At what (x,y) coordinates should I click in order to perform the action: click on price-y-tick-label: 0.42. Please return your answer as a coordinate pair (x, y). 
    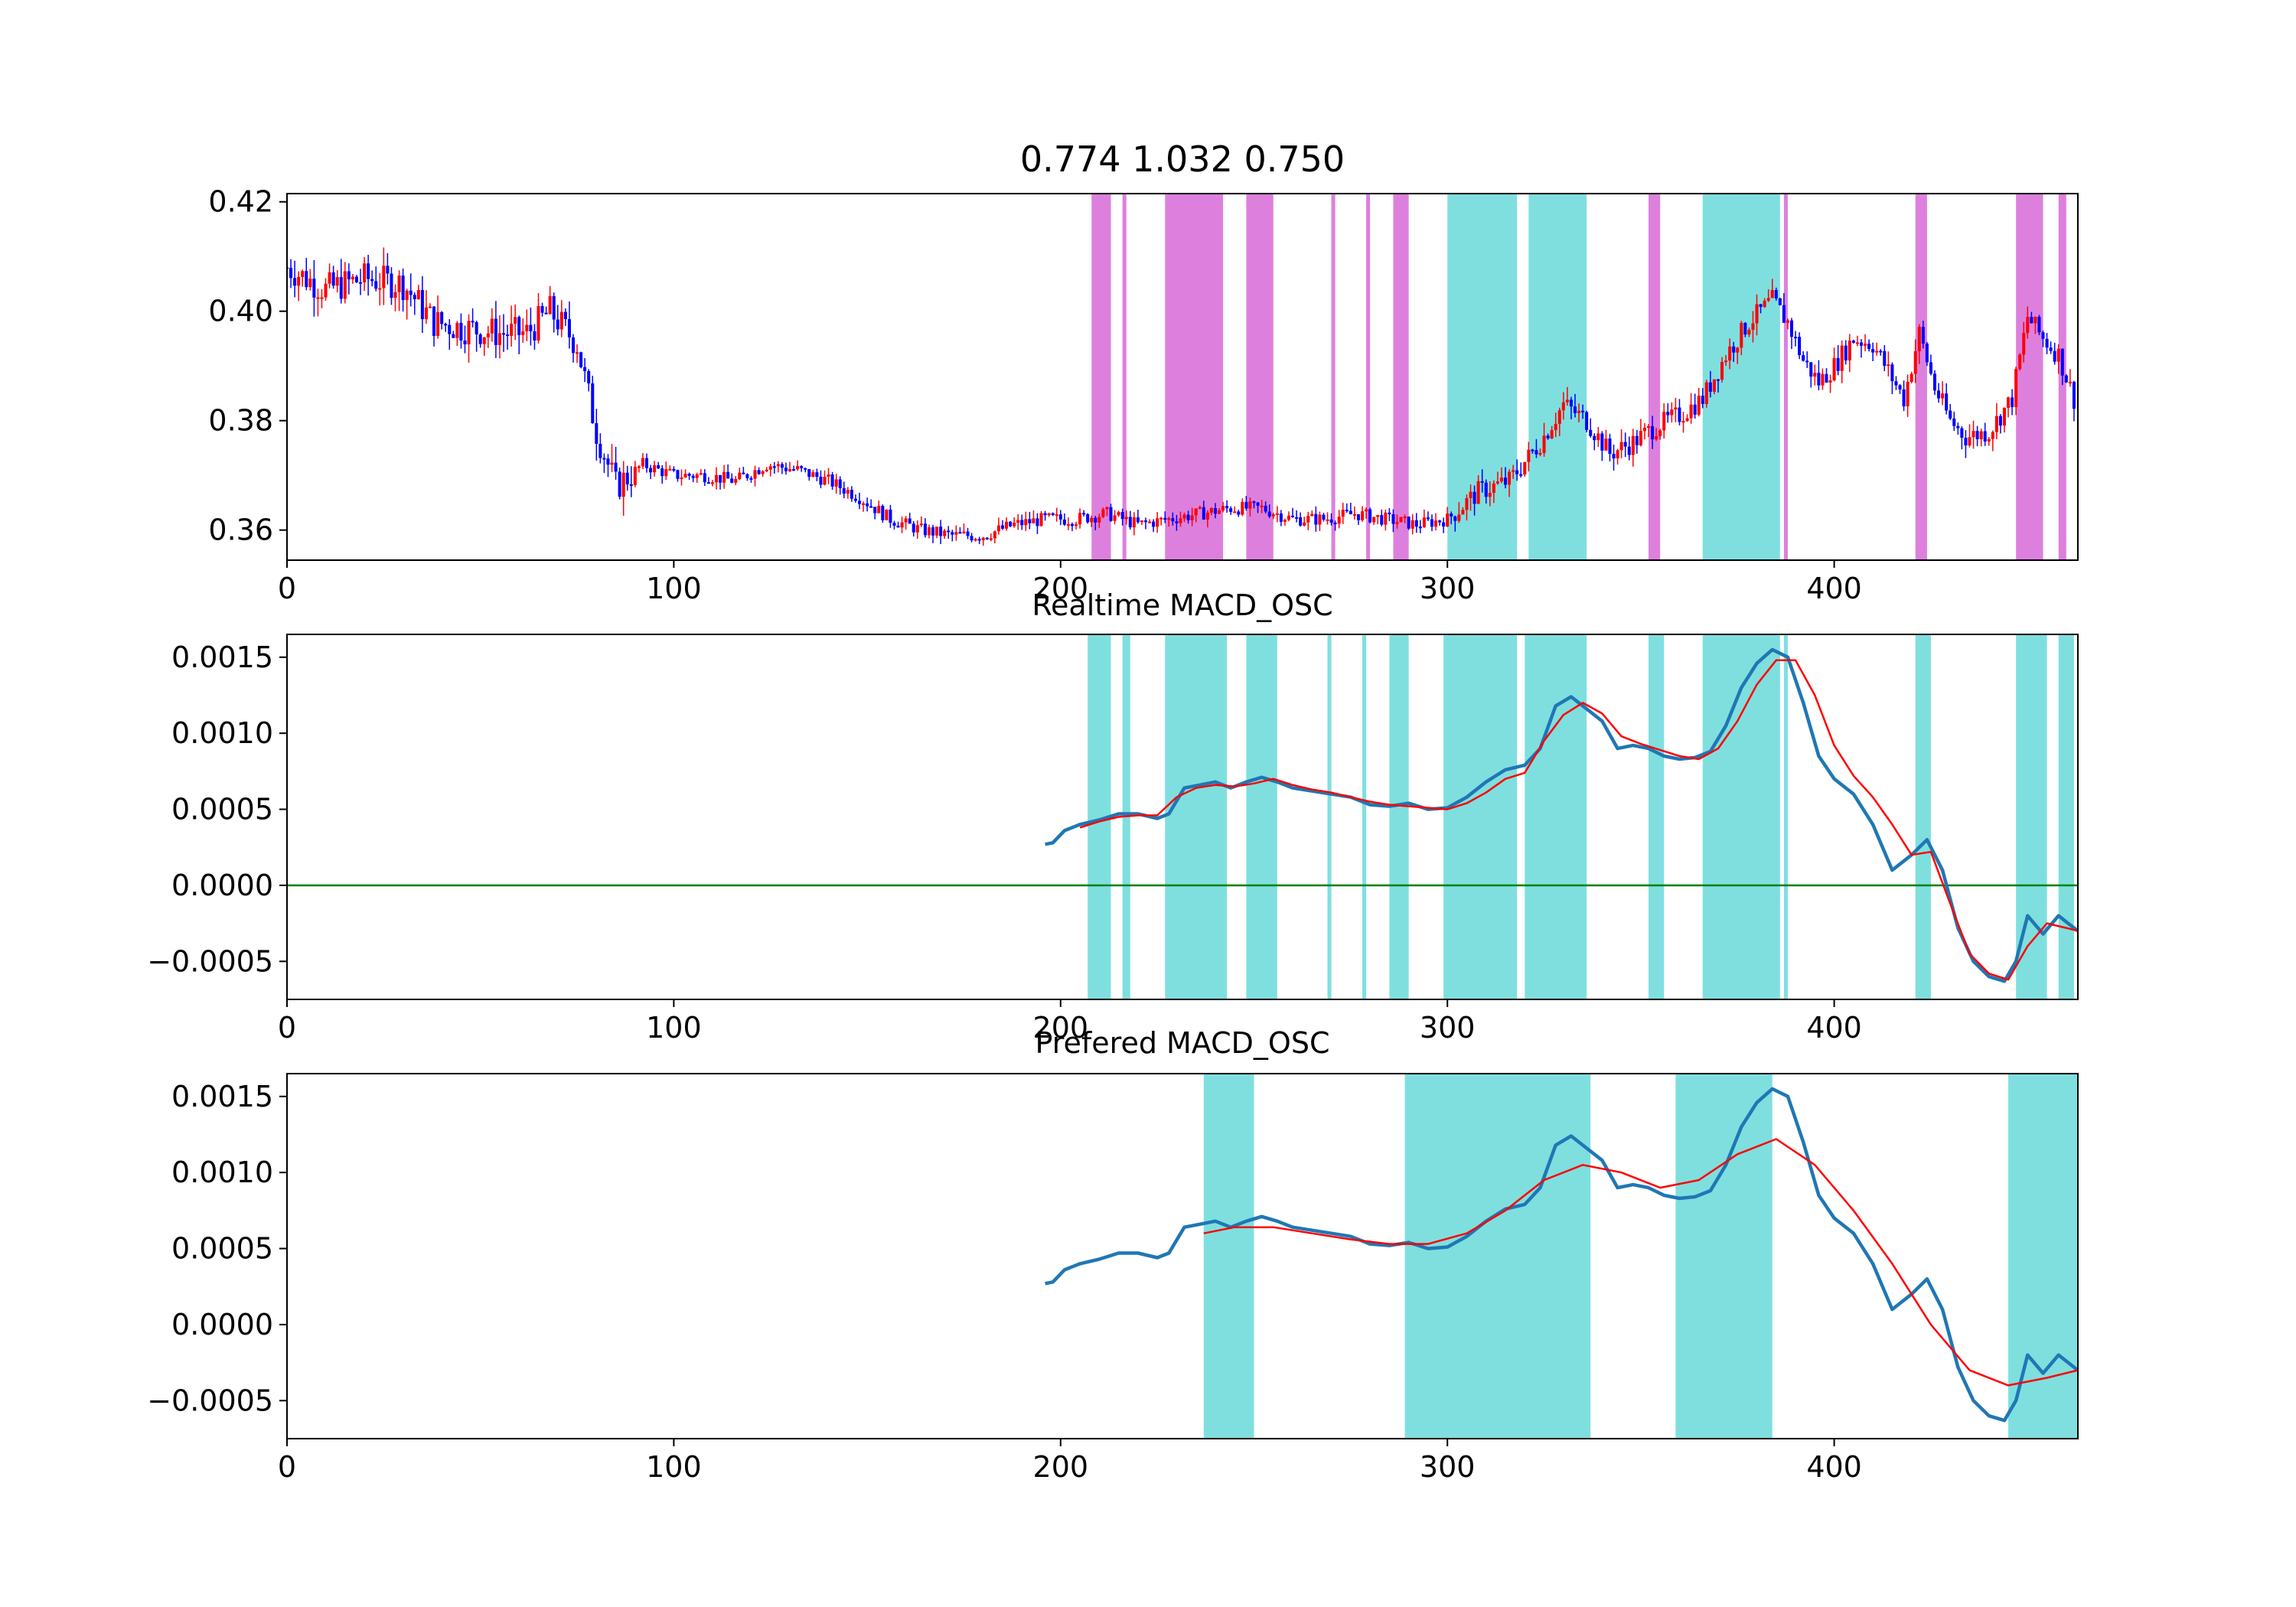
    Looking at the image, I should click on (240, 202).